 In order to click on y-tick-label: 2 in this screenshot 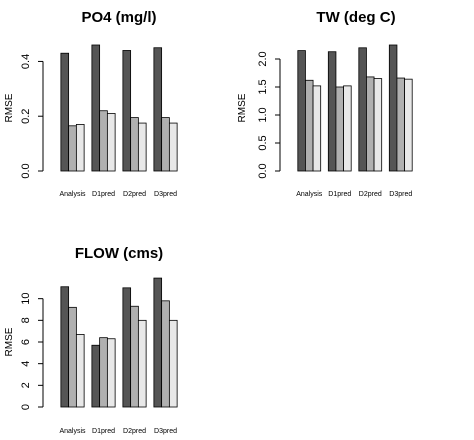, I will do `click(26, 385)`.